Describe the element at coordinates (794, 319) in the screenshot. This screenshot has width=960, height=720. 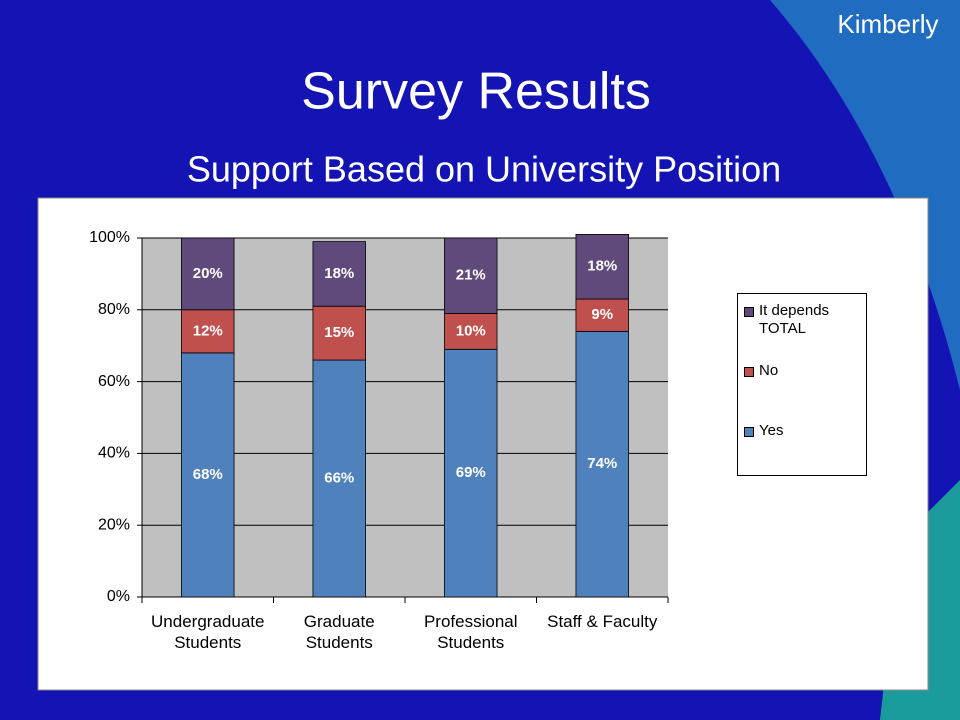
I see `legend-label: It depends TOTAL` at that location.